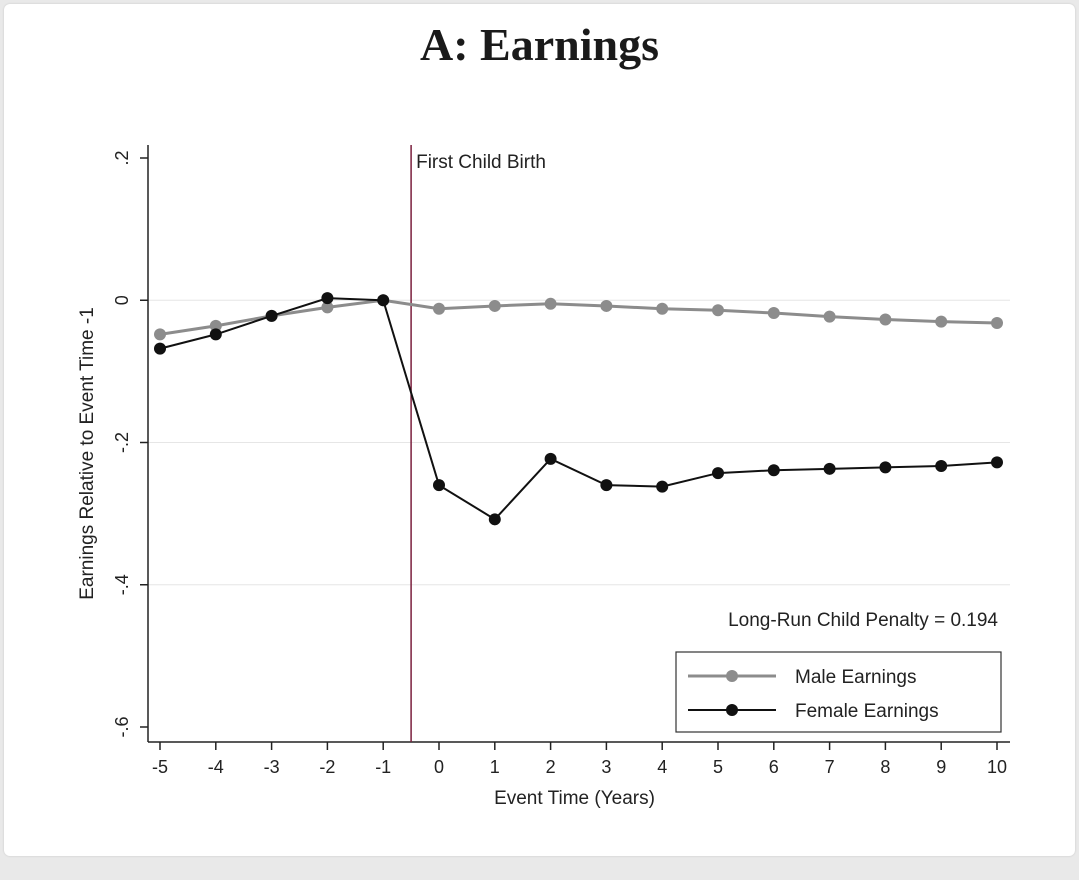 The image size is (1079, 880). Describe the element at coordinates (574, 798) in the screenshot. I see `x-axis-title: Event Time (Years)` at that location.